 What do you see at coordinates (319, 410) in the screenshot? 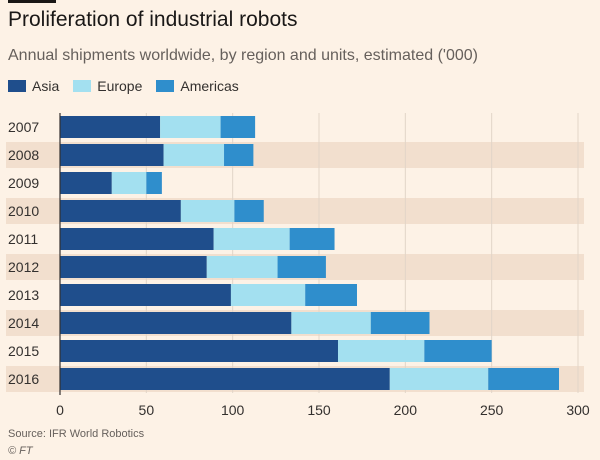
I see `x-tick-label-150: 150` at bounding box center [319, 410].